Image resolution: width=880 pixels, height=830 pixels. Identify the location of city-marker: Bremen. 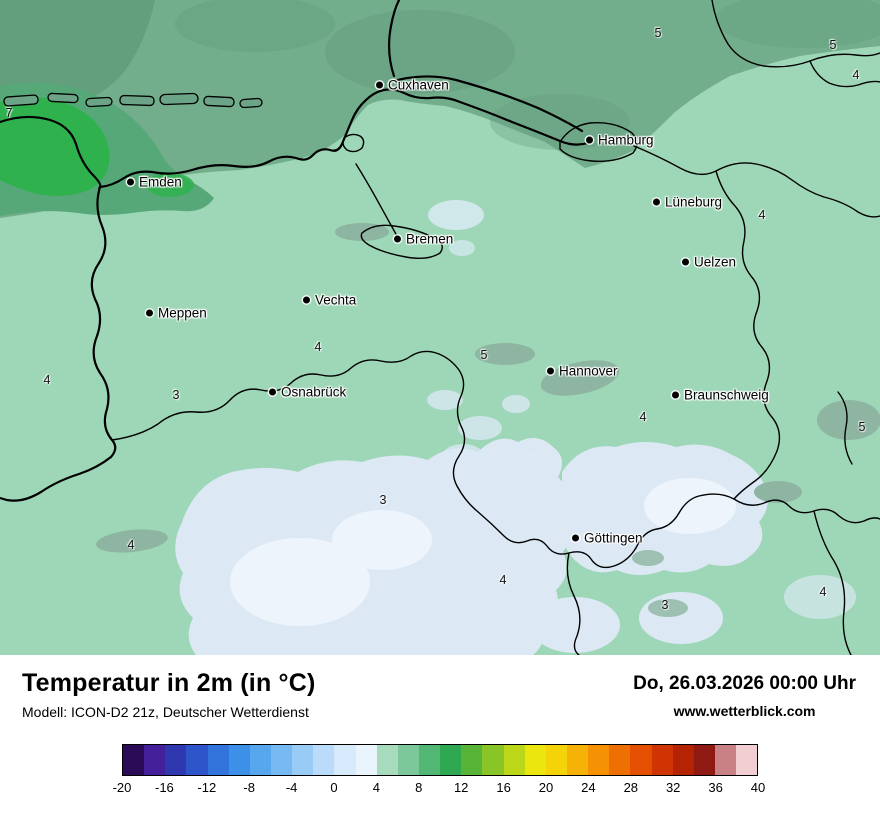
(423, 239).